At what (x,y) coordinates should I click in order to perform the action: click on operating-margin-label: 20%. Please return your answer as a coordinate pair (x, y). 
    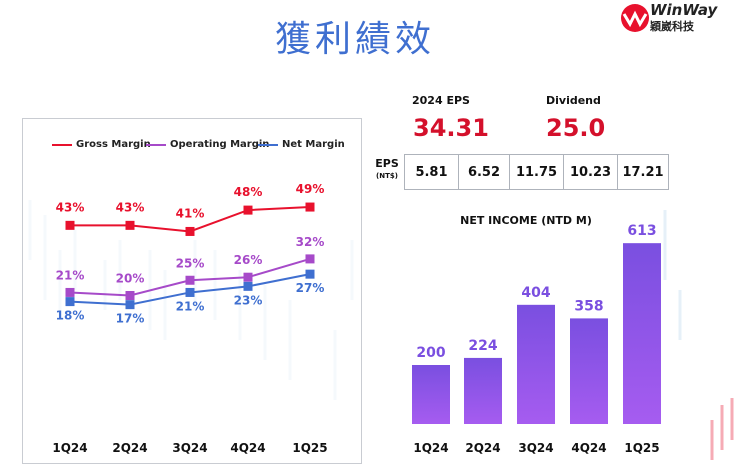
    Looking at the image, I should click on (130, 279).